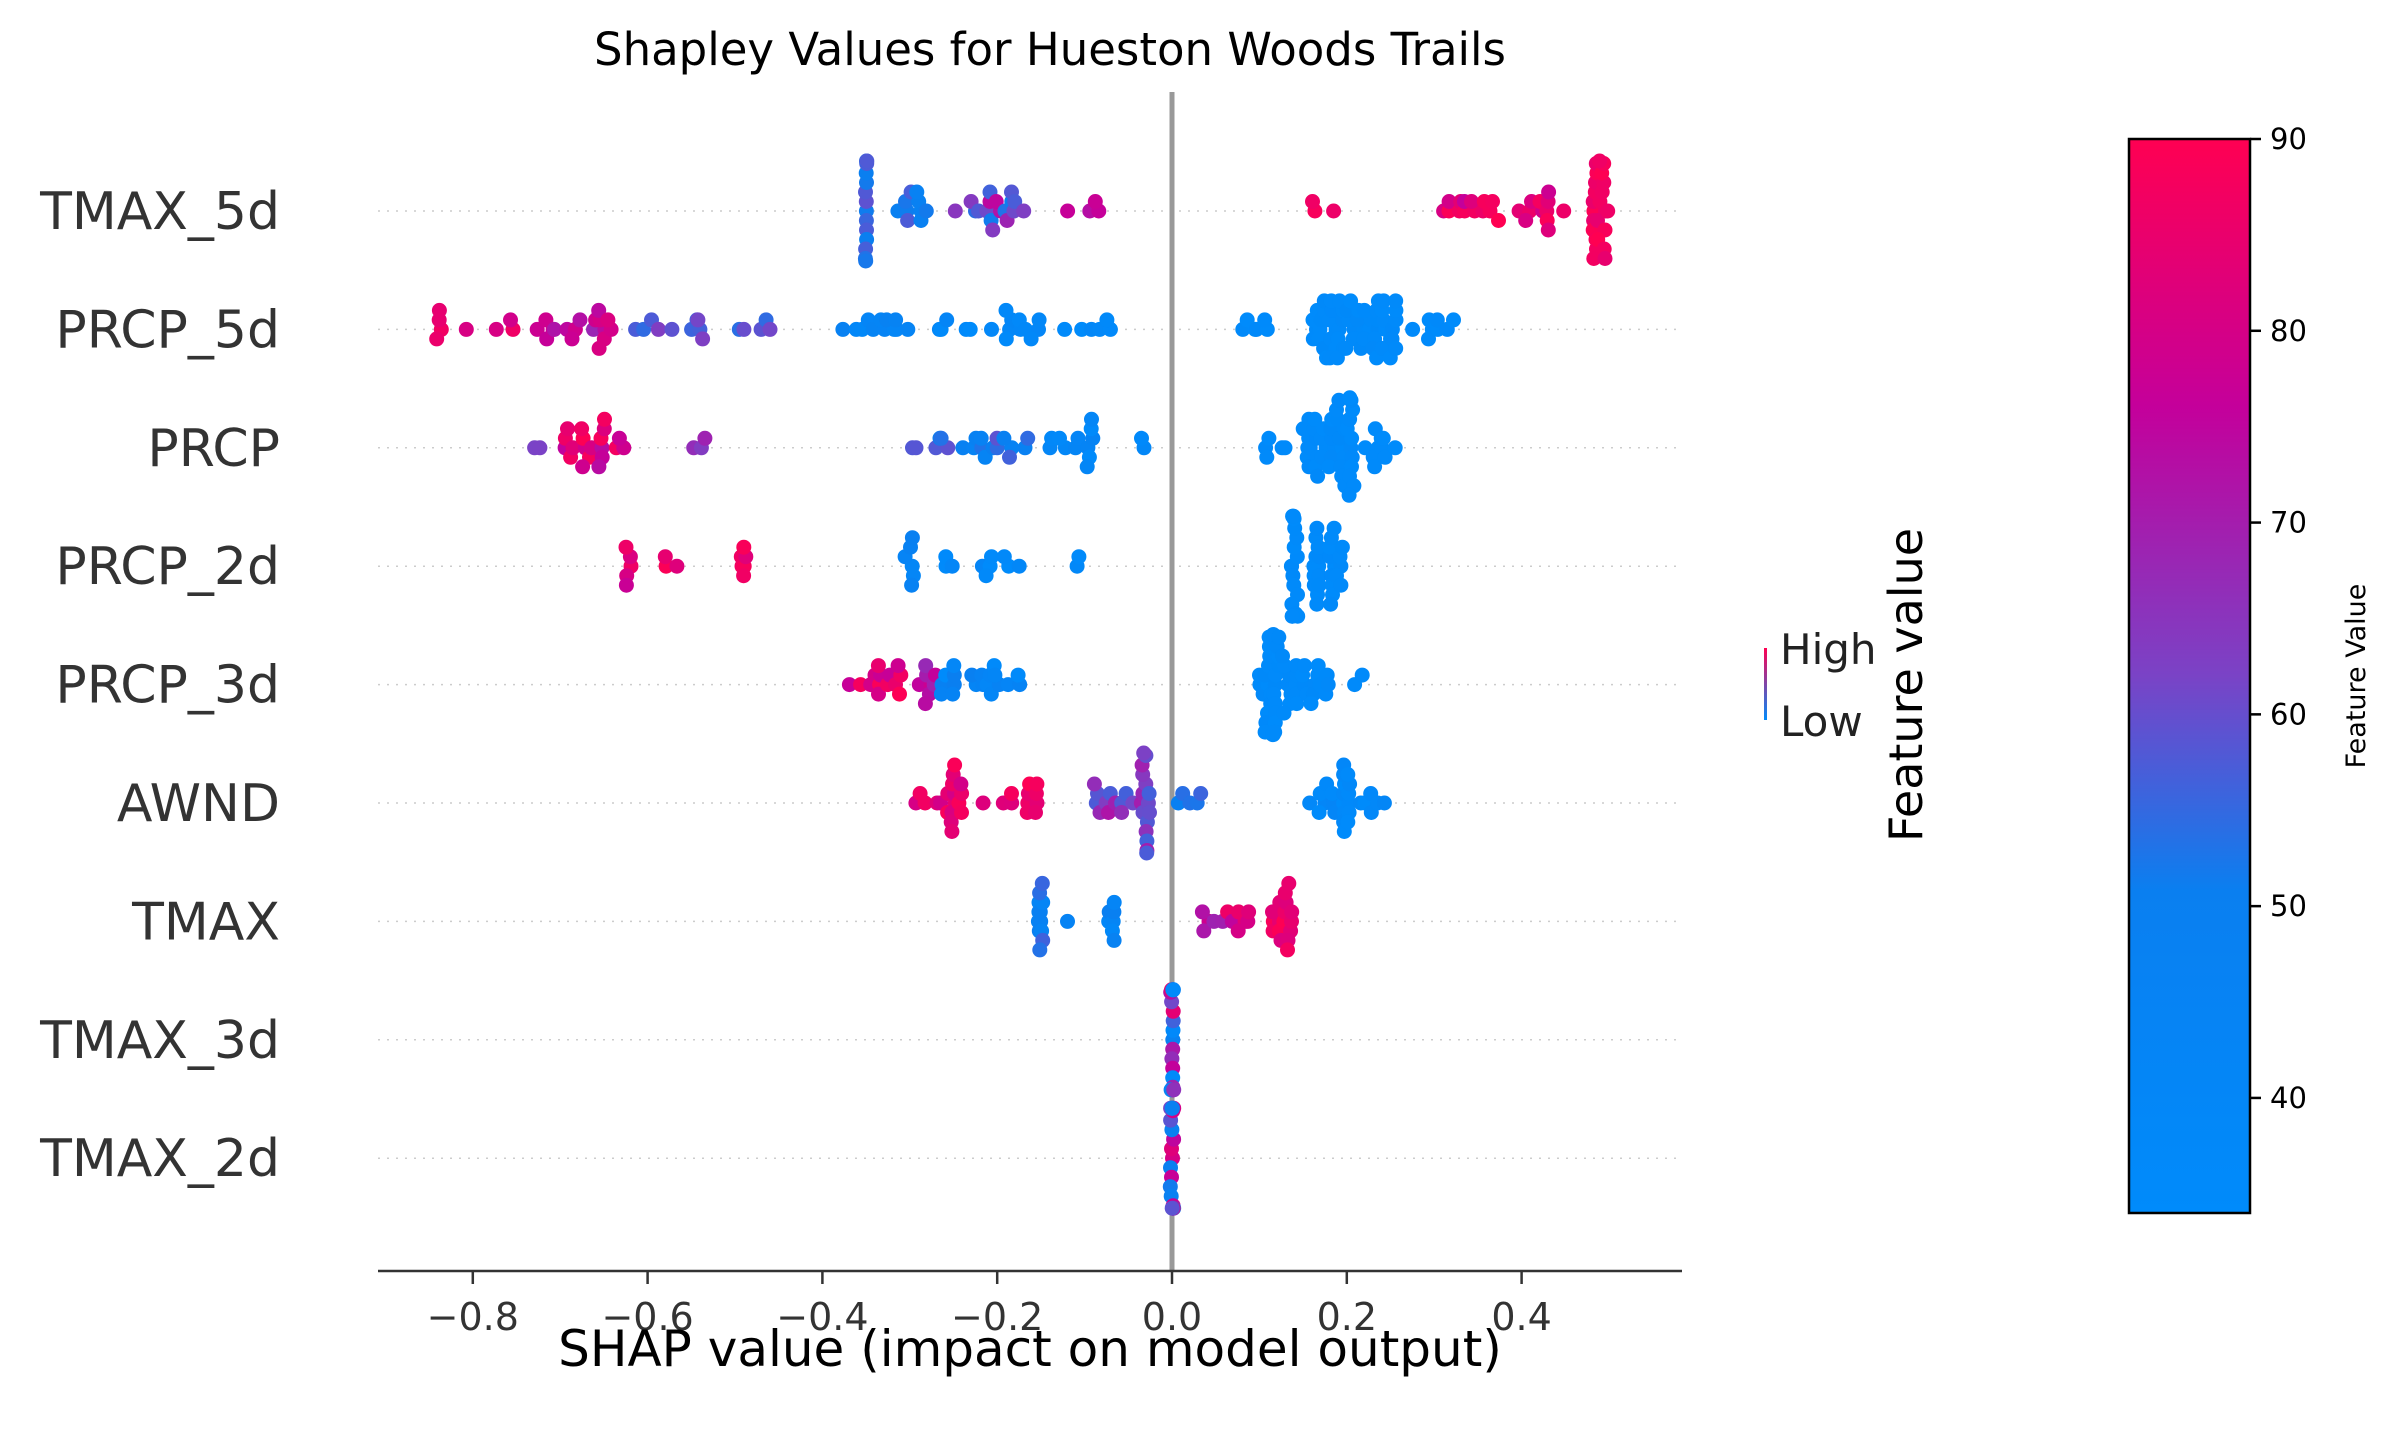 The width and height of the screenshot is (2389, 1441). I want to click on x-tick-label: 0.4, so click(1521, 1317).